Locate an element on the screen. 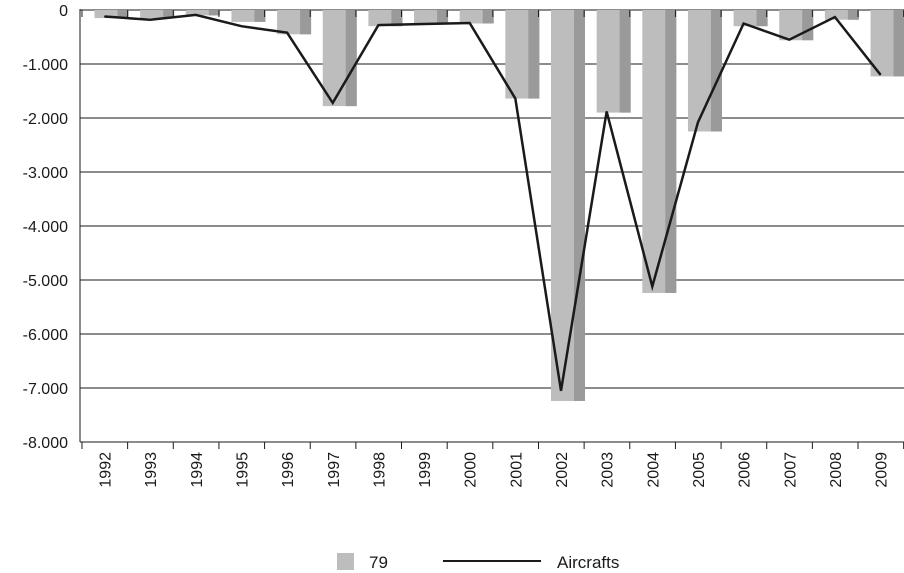  y-tick-label: -3.000 is located at coordinates (45, 173).